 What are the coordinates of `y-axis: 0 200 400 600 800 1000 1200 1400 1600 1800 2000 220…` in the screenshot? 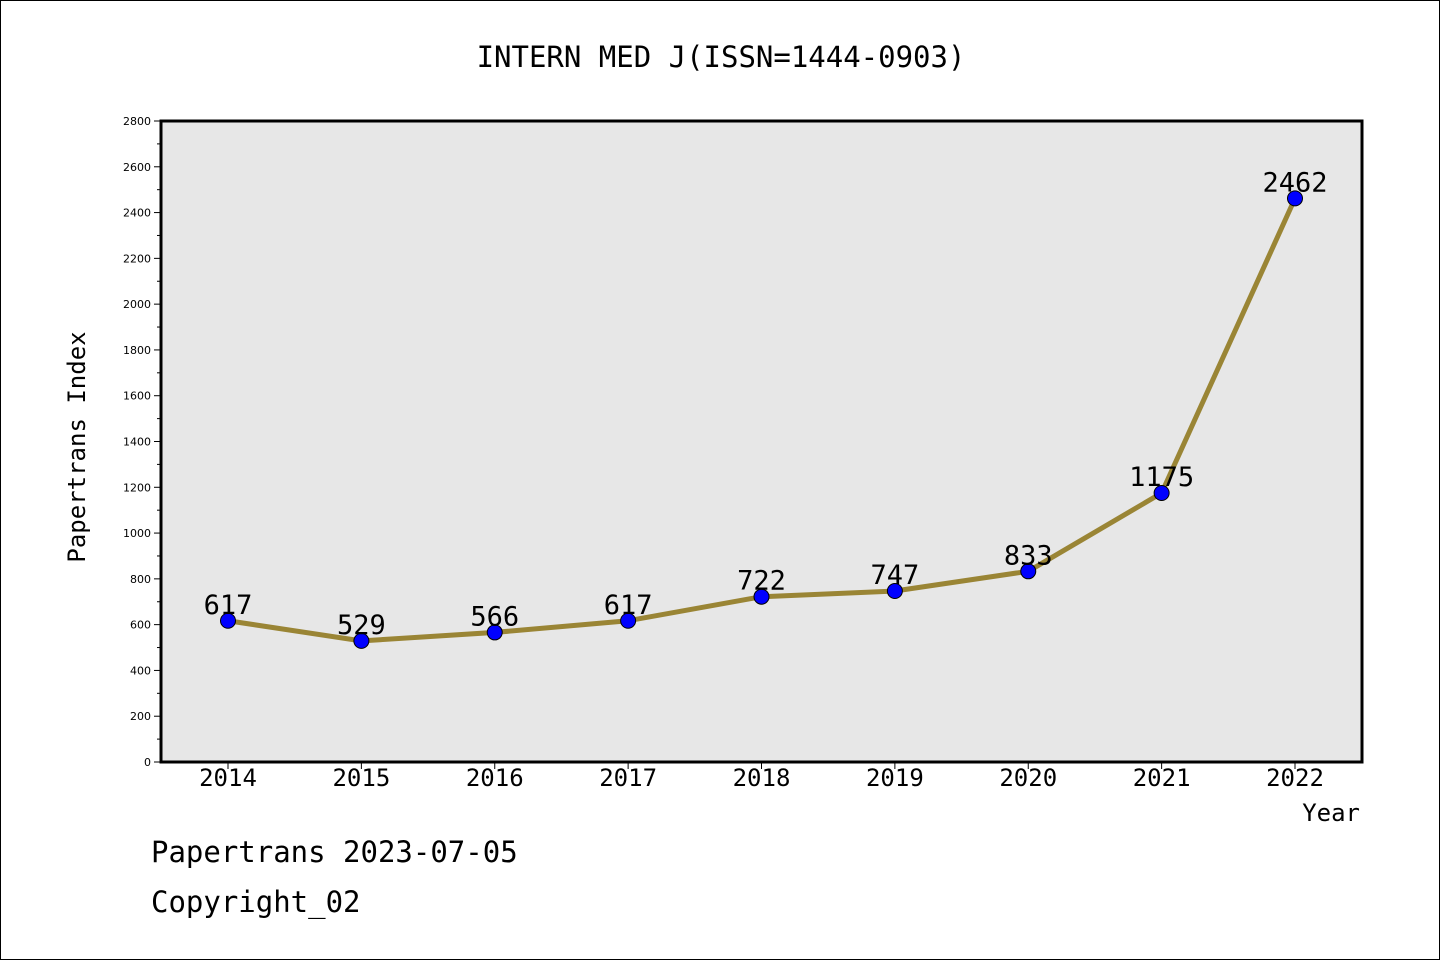 It's located at (142, 442).